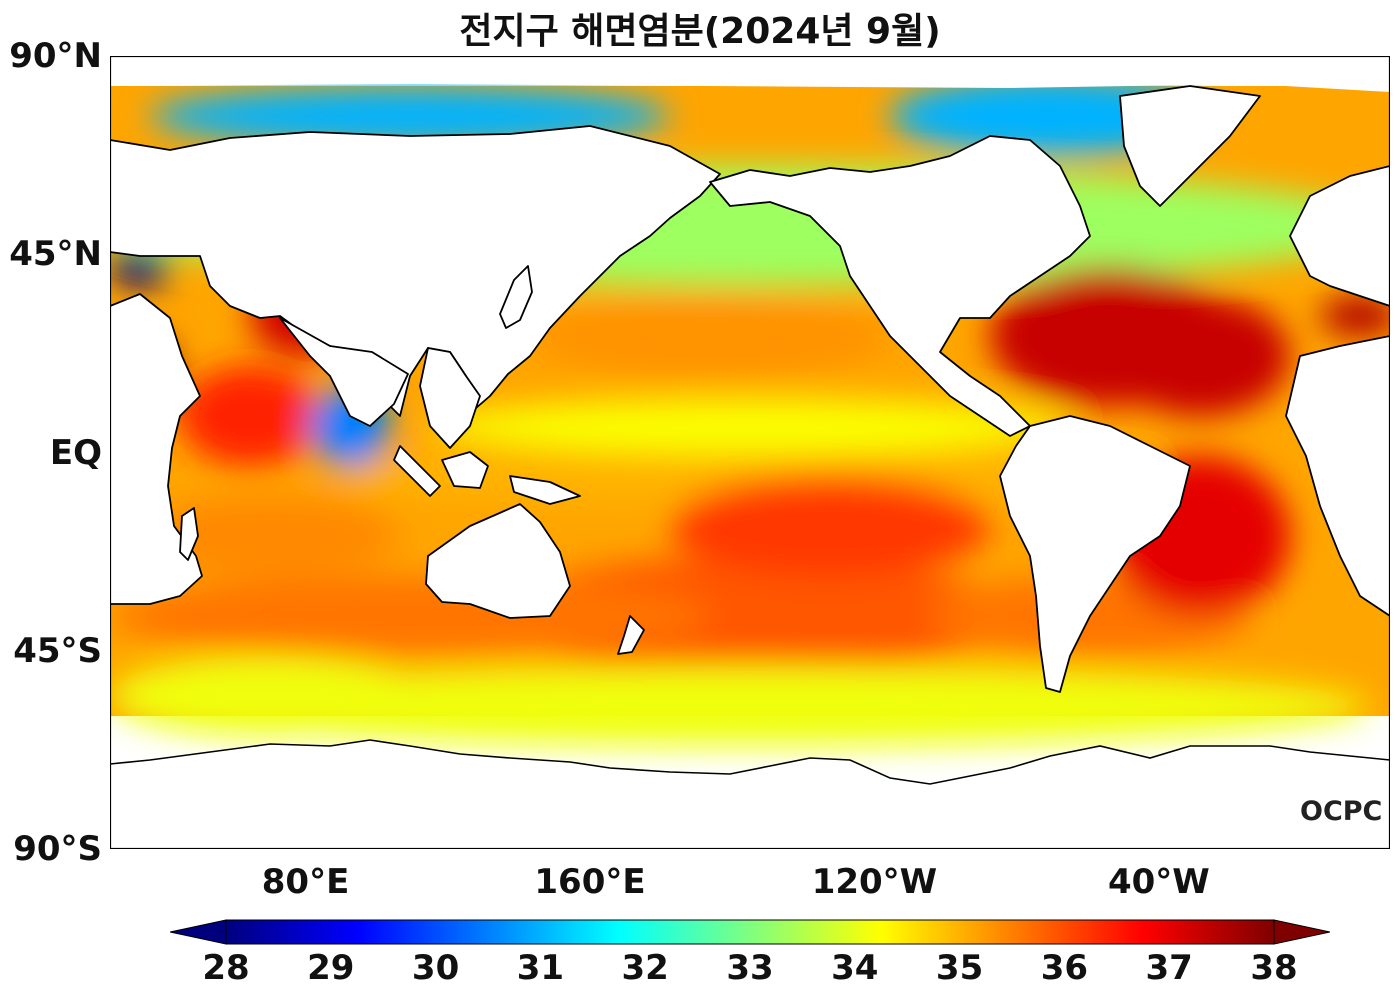  What do you see at coordinates (1190, 146) in the screenshot?
I see `greenland` at bounding box center [1190, 146].